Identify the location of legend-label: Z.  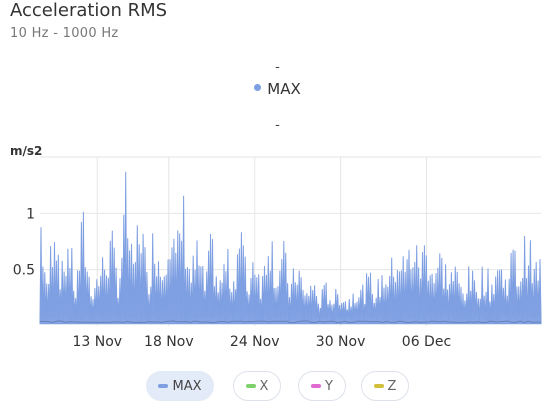
(392, 386).